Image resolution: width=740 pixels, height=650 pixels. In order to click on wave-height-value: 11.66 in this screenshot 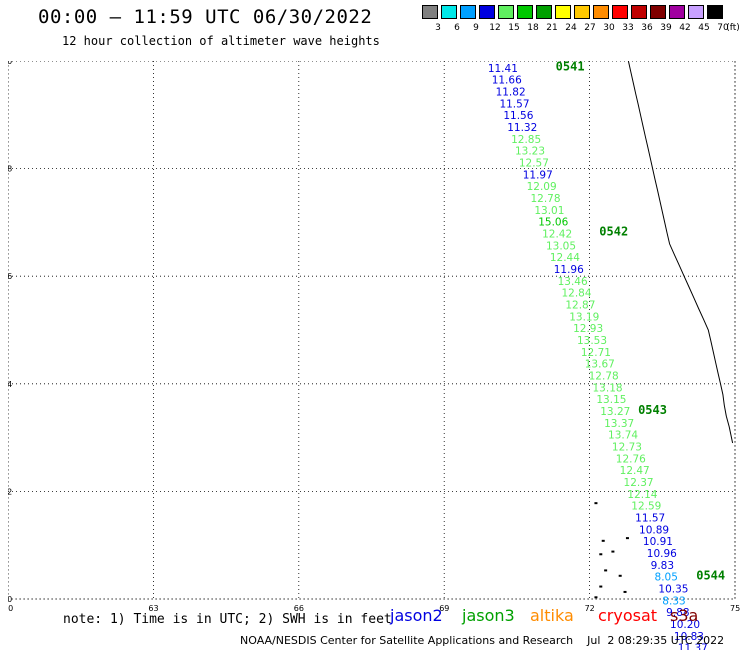, I will do `click(507, 81)`.